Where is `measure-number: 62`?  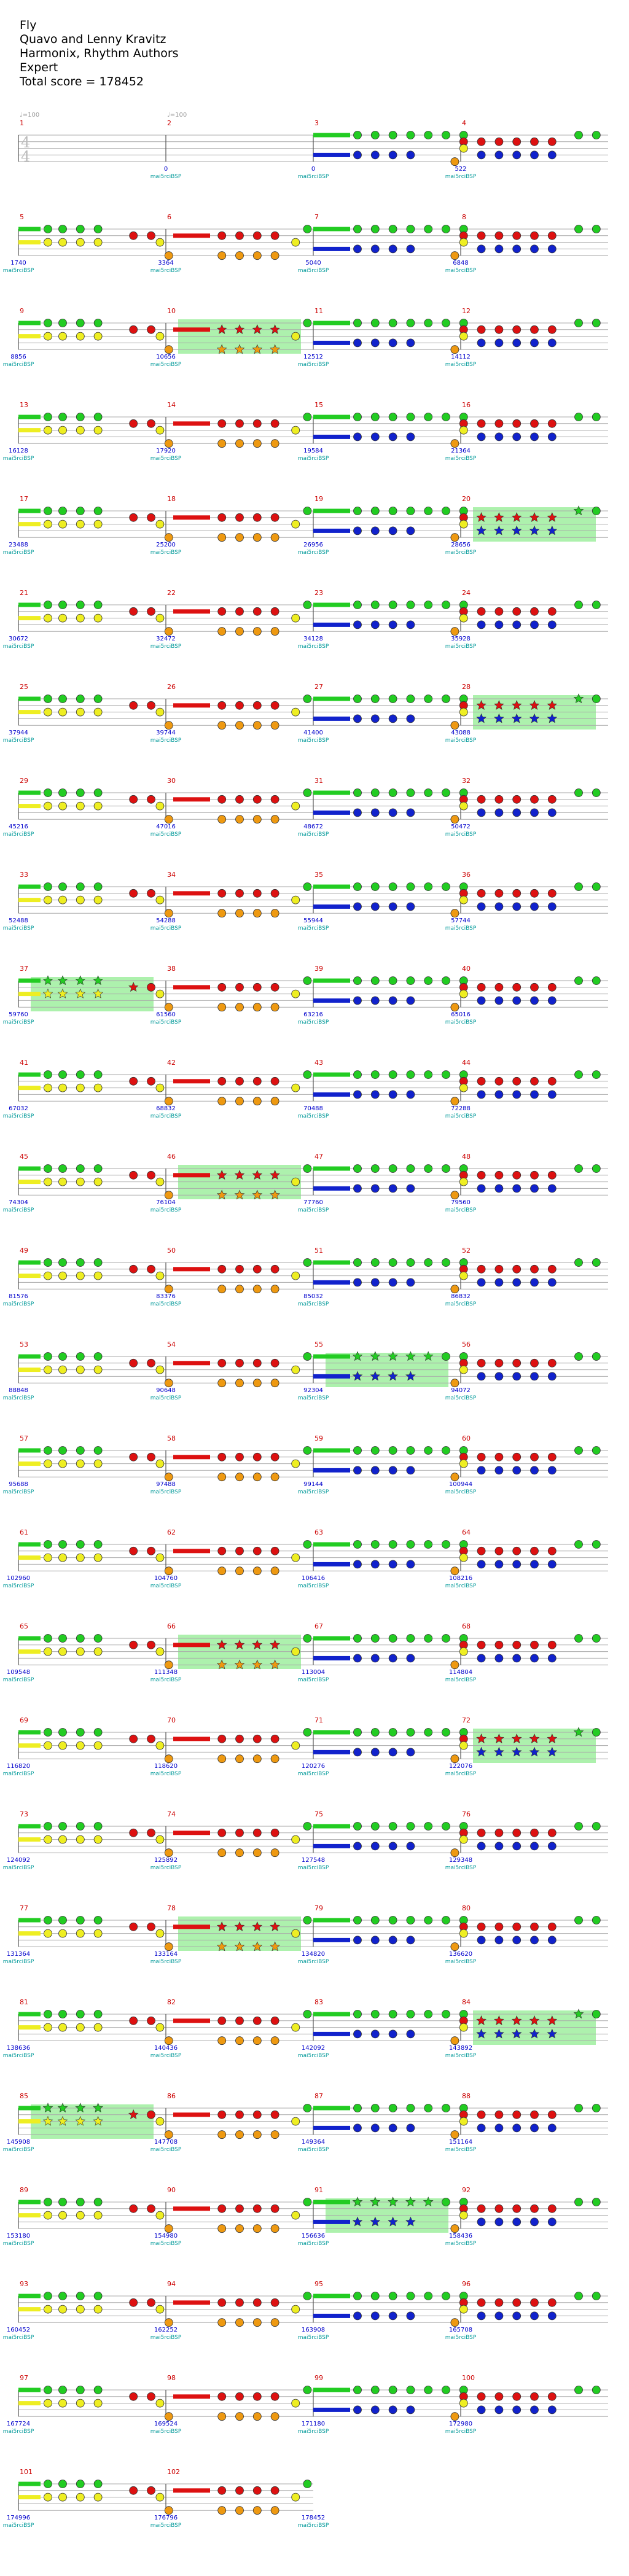 measure-number: 62 is located at coordinates (171, 1532).